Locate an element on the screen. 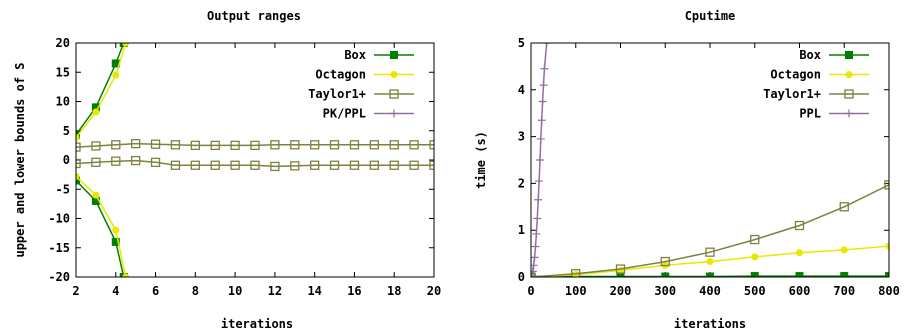 This screenshot has height=335, width=913. x-tick-label: 12 is located at coordinates (275, 291).